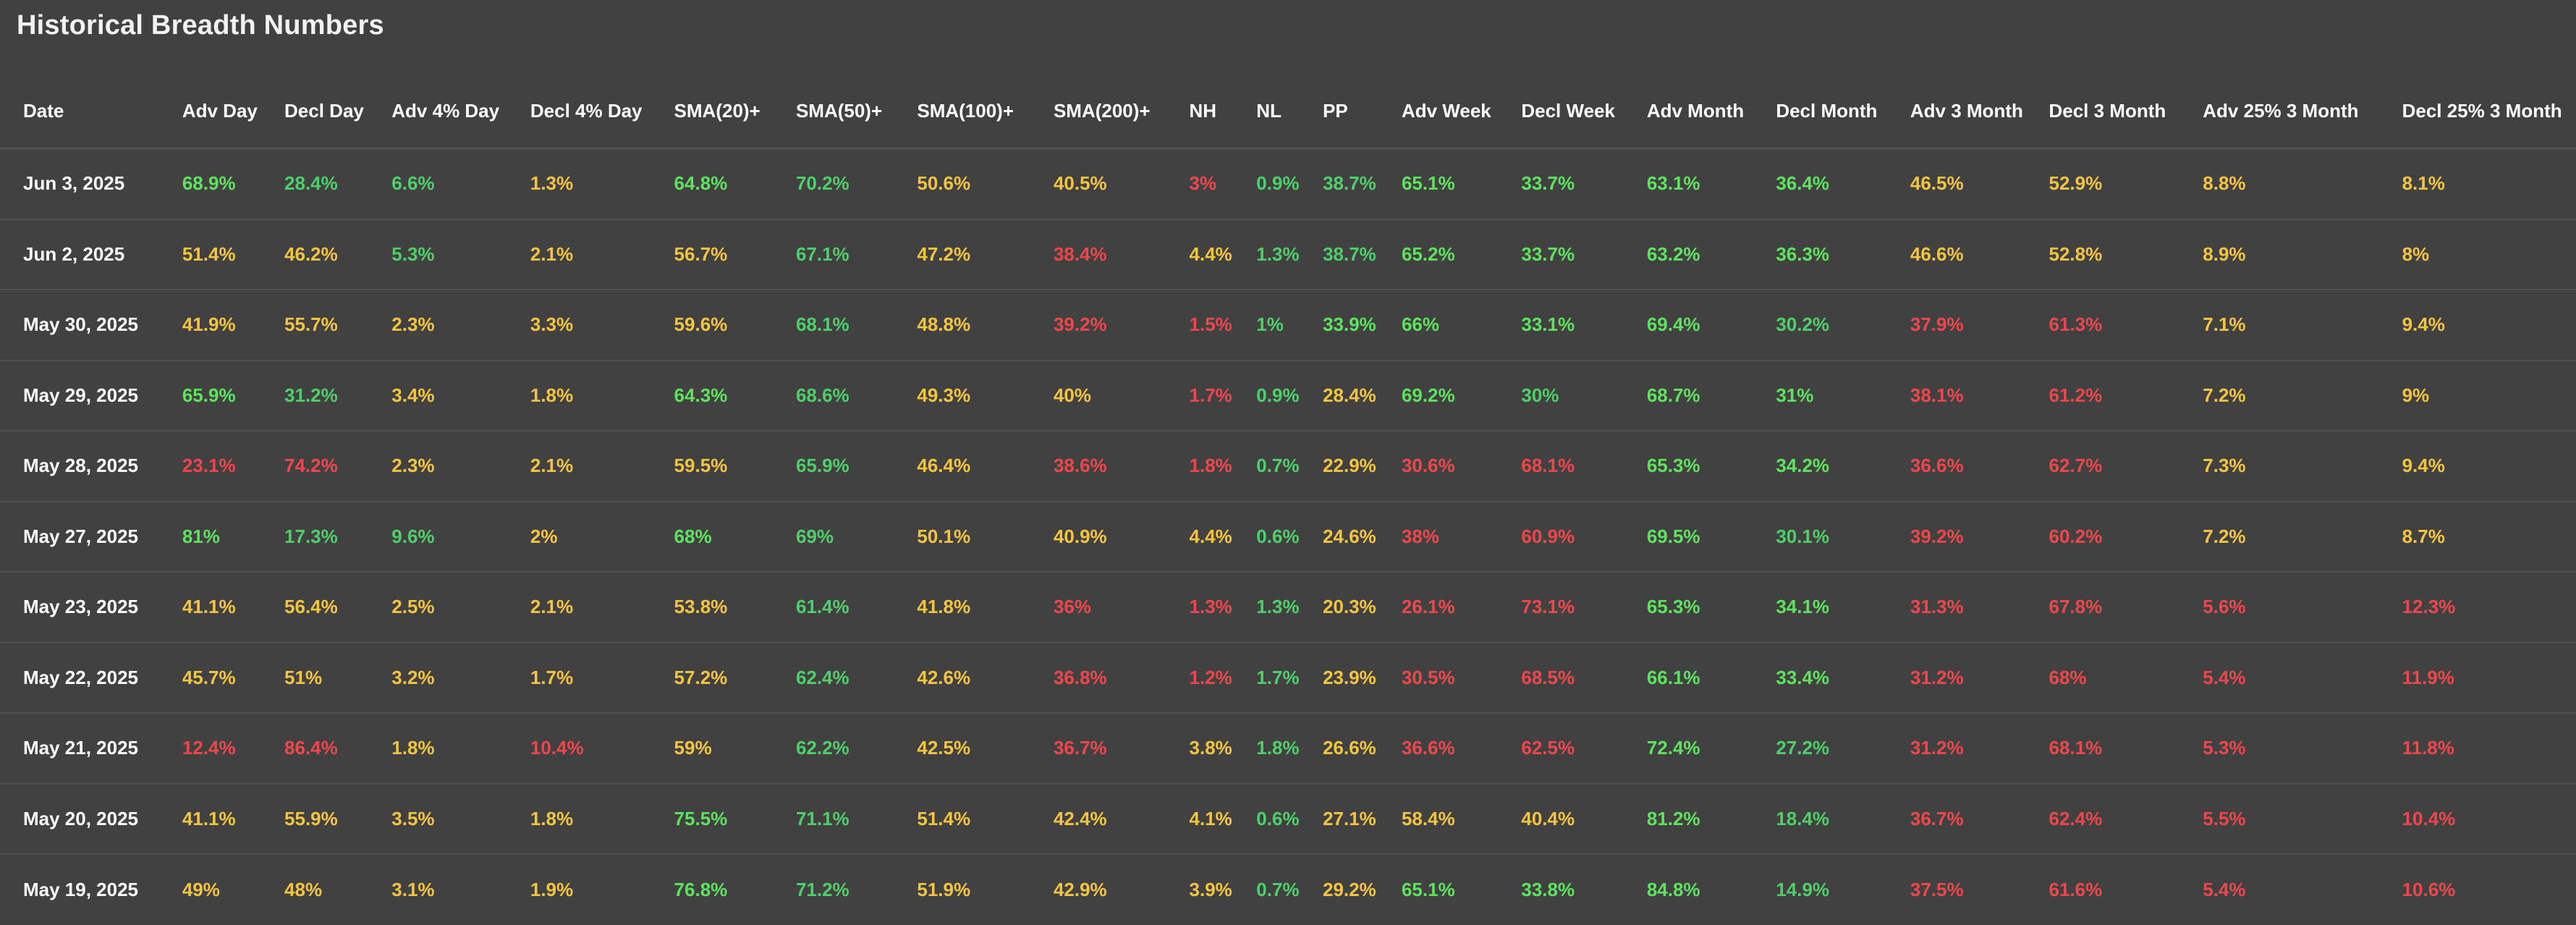 The image size is (2576, 925). What do you see at coordinates (1561, 396) in the screenshot?
I see `cell-decl-week: 30%` at bounding box center [1561, 396].